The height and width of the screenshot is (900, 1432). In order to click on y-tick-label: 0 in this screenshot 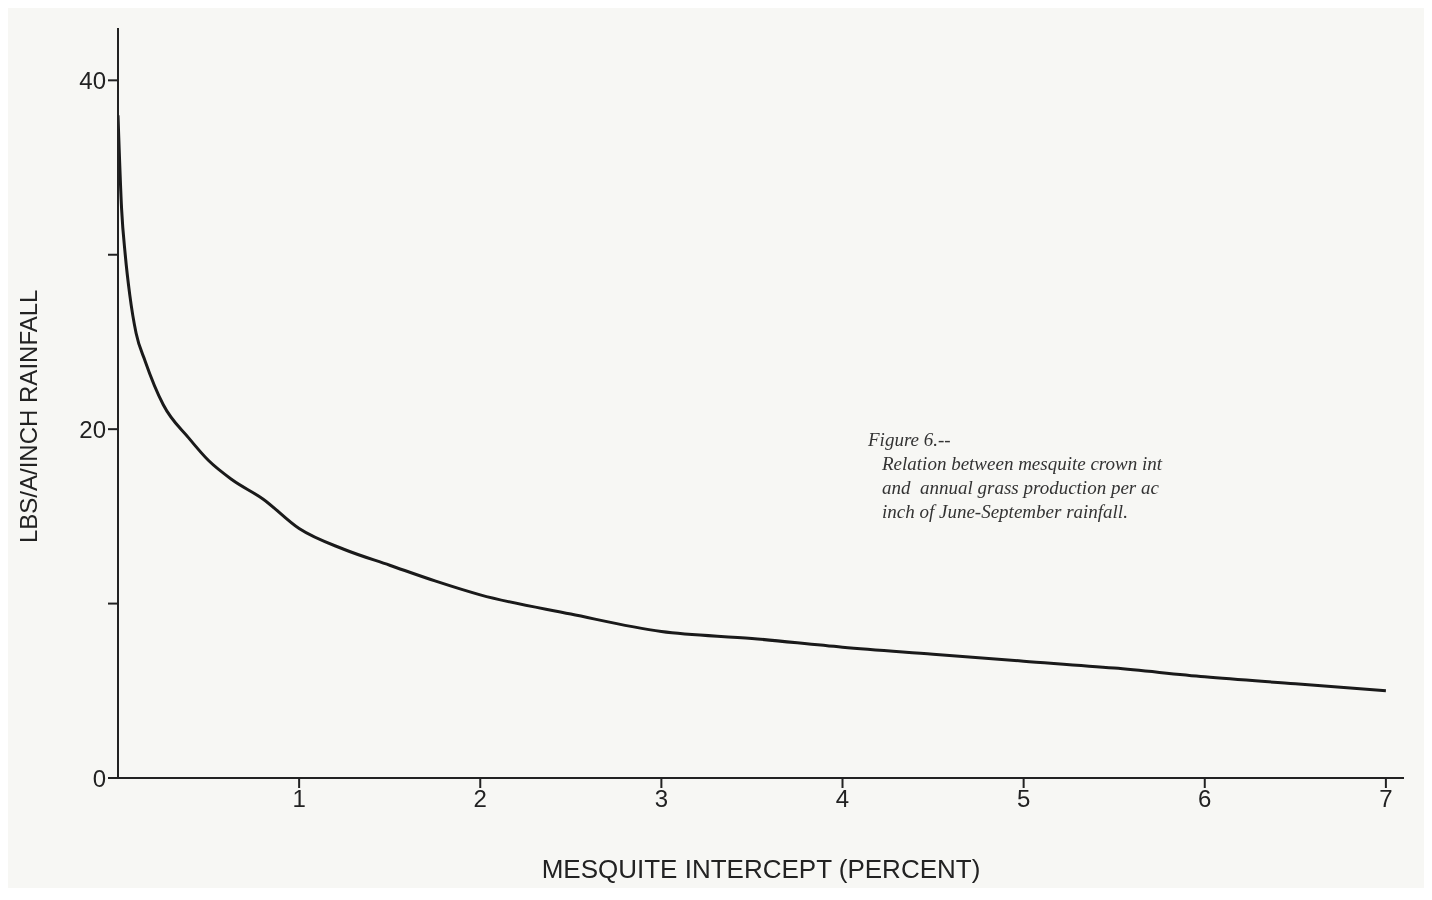, I will do `click(99, 778)`.